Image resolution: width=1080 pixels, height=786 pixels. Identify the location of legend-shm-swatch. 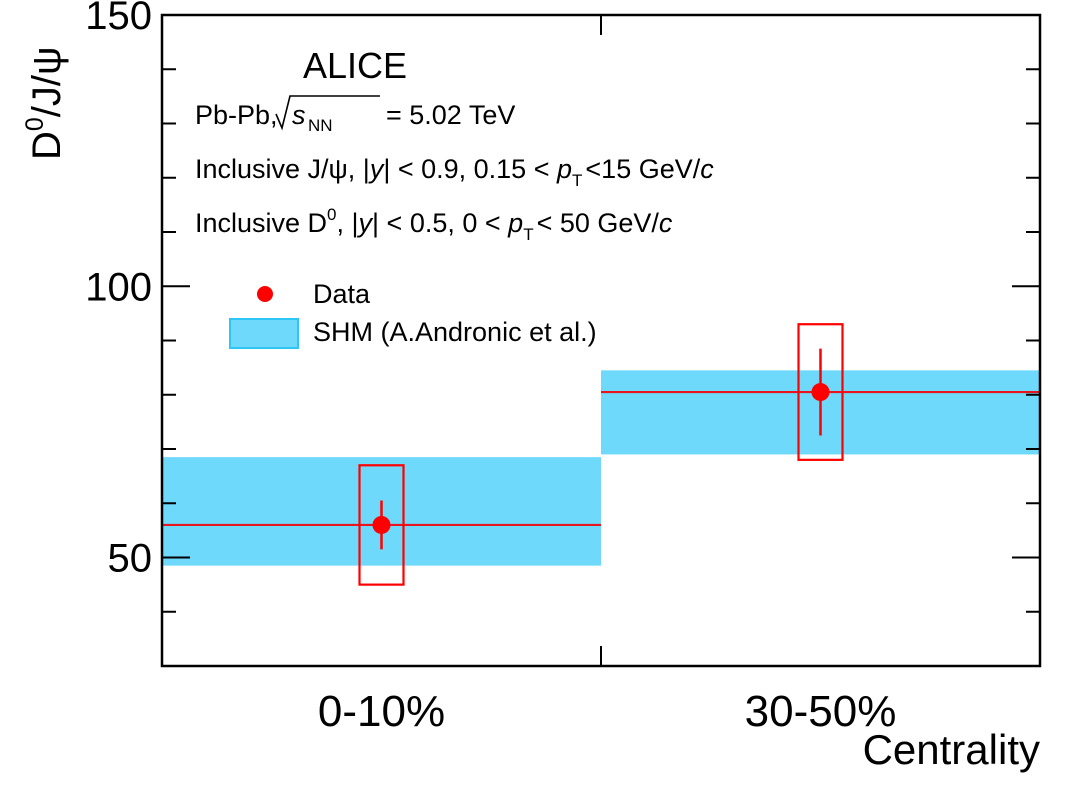
(264, 333).